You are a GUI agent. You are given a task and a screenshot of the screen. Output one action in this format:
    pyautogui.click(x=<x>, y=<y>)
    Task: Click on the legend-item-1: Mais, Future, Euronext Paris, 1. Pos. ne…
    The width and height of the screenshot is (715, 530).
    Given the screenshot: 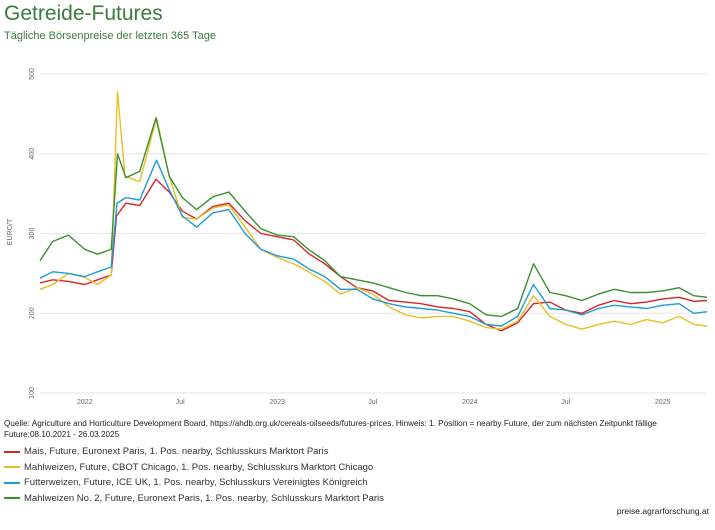 What is the action you would take?
    pyautogui.click(x=194, y=452)
    